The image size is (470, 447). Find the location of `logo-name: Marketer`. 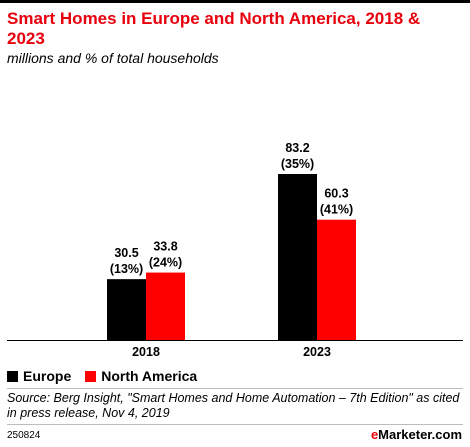

logo-name: Marketer is located at coordinates (405, 434).